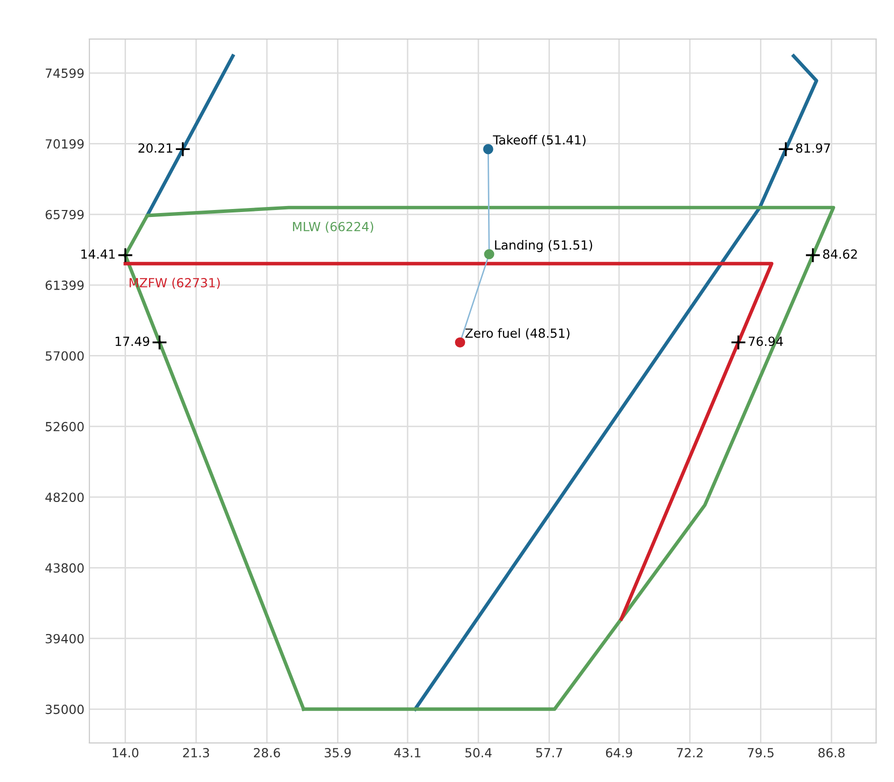 Image resolution: width=894 pixels, height=782 pixels. What do you see at coordinates (64, 497) in the screenshot?
I see `y-tick-label: 48200` at bounding box center [64, 497].